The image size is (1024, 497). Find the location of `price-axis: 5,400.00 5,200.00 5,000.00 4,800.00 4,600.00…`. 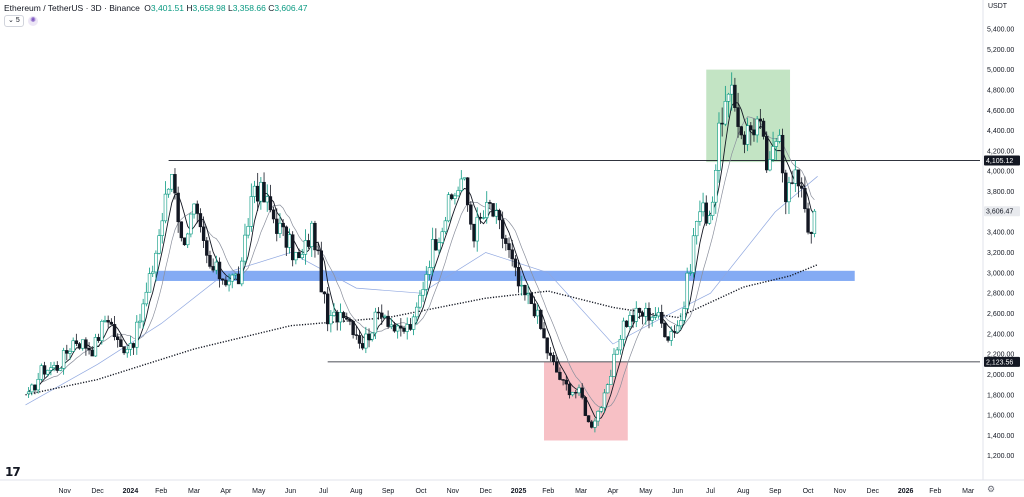

price-axis: 5,400.00 5,200.00 5,000.00 4,800.00 4,600.00… is located at coordinates (998, 240).